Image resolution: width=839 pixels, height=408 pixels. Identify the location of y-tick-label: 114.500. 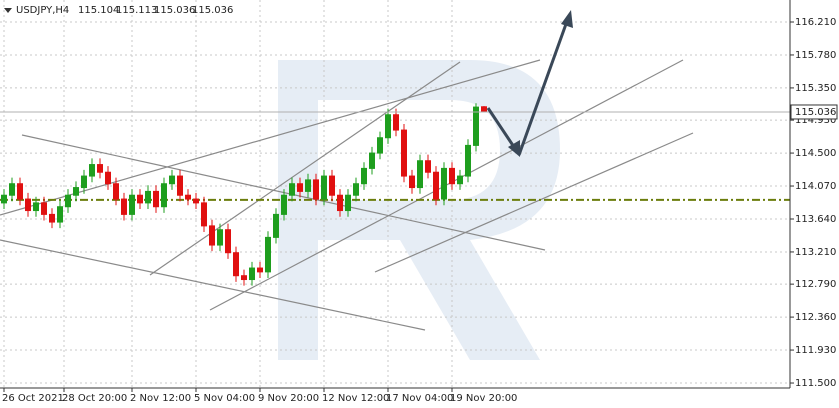
(815, 153).